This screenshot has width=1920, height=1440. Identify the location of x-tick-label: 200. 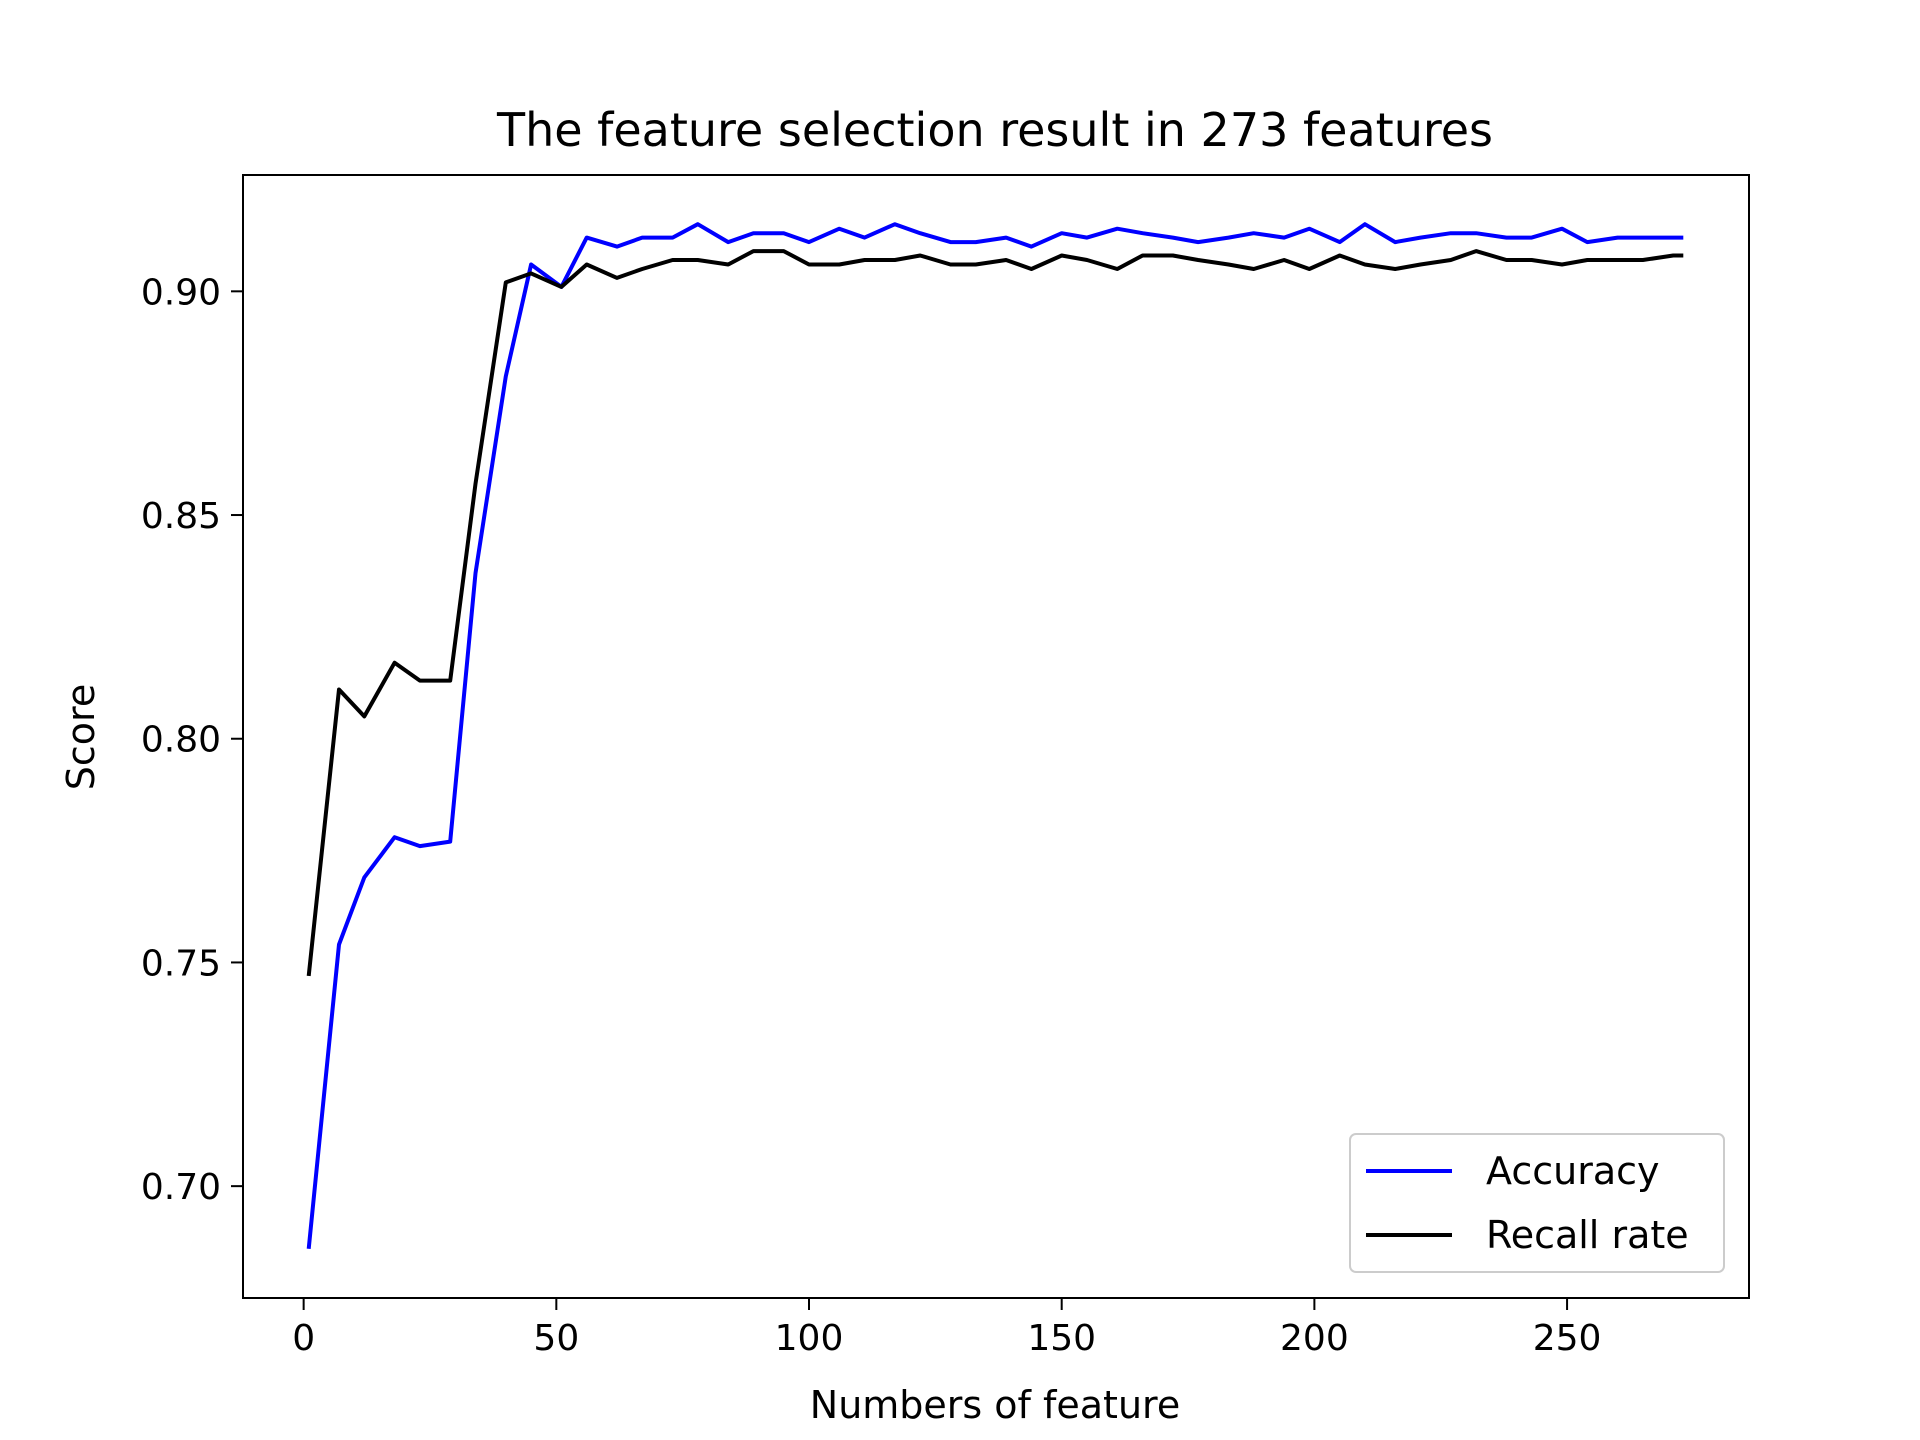
(1314, 1338).